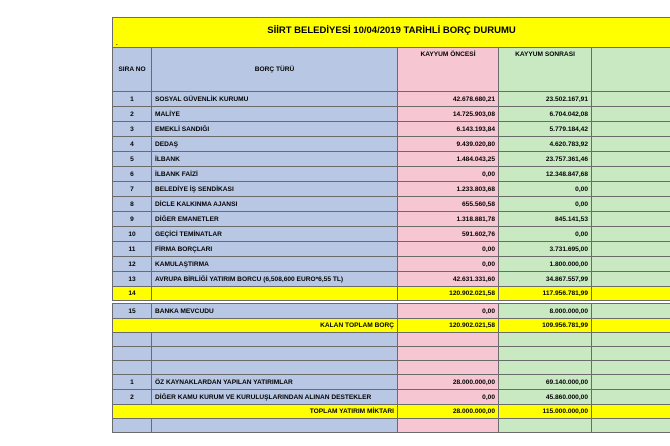  What do you see at coordinates (132, 249) in the screenshot?
I see `row-no: 11` at bounding box center [132, 249].